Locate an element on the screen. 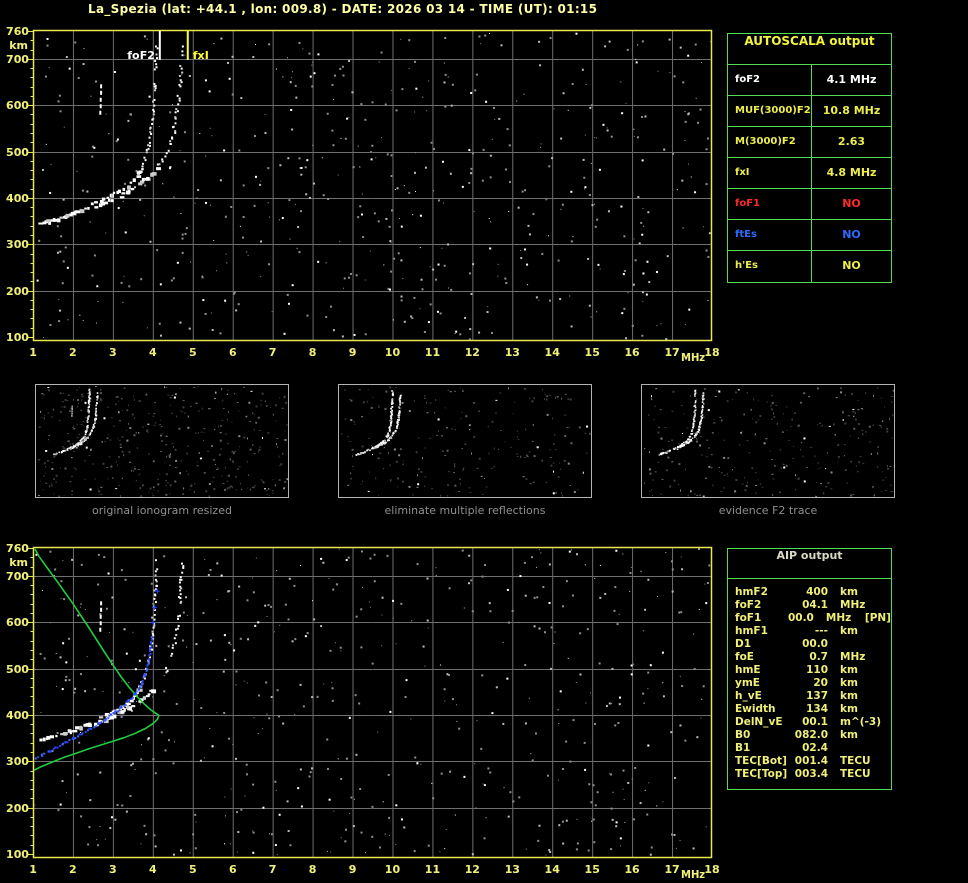 The image size is (968, 883). aip-row-label: hmF1 is located at coordinates (751, 631).